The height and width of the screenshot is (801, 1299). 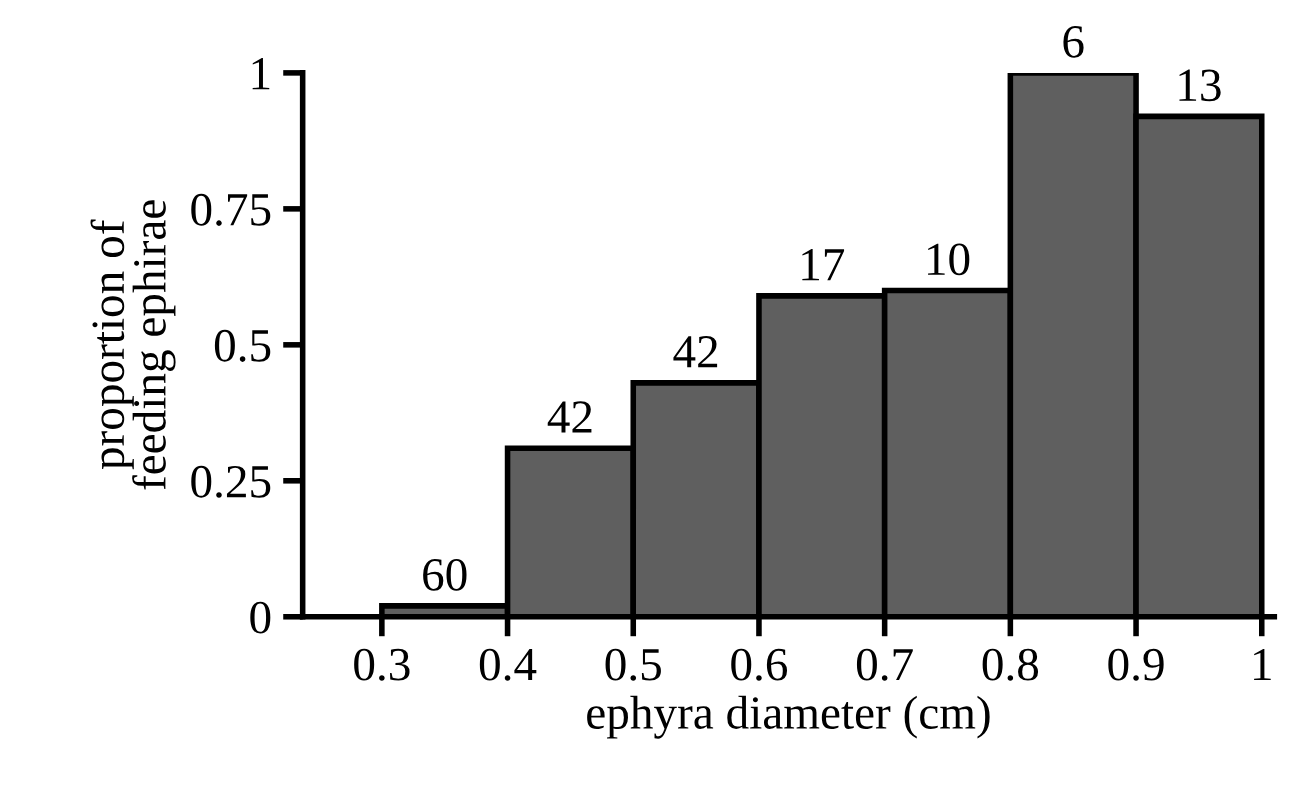 I want to click on y-axis-title: proportion of feeding ephirae, so click(x=133, y=345).